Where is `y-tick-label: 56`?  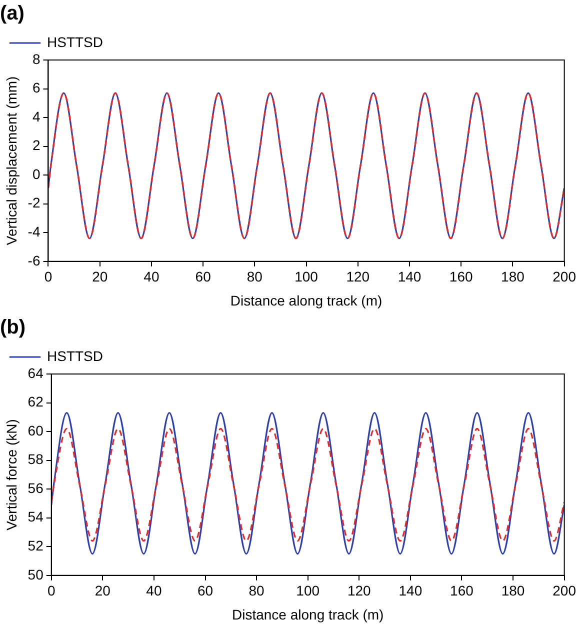 y-tick-label: 56 is located at coordinates (36, 488).